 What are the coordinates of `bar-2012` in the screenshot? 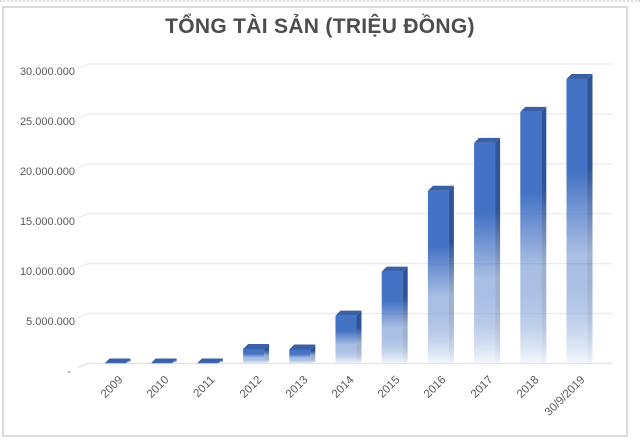 It's located at (256, 354).